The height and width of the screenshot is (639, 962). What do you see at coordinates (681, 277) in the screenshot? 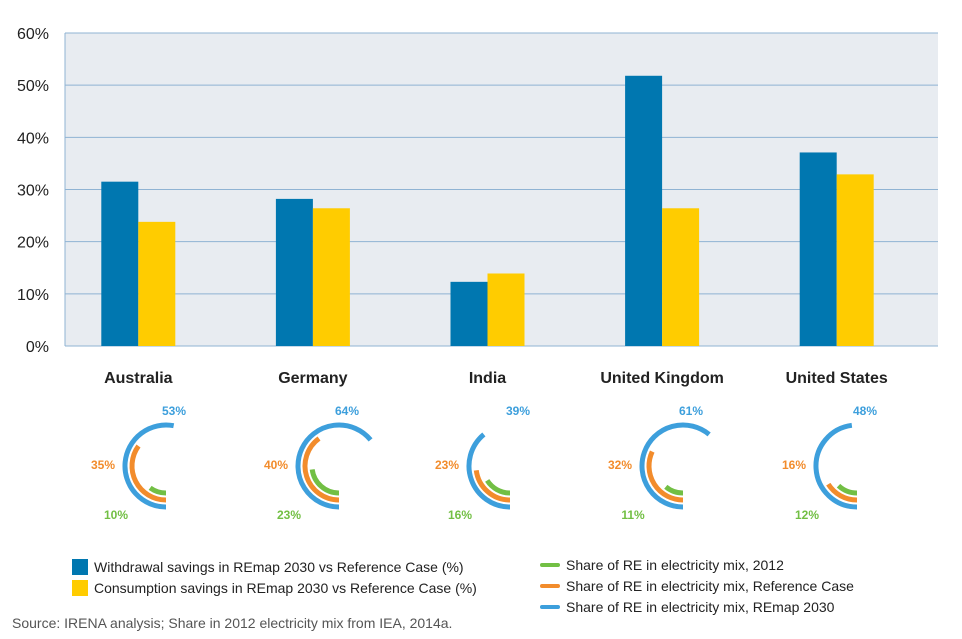
I see `bar-united-kingdom-consumption` at bounding box center [681, 277].